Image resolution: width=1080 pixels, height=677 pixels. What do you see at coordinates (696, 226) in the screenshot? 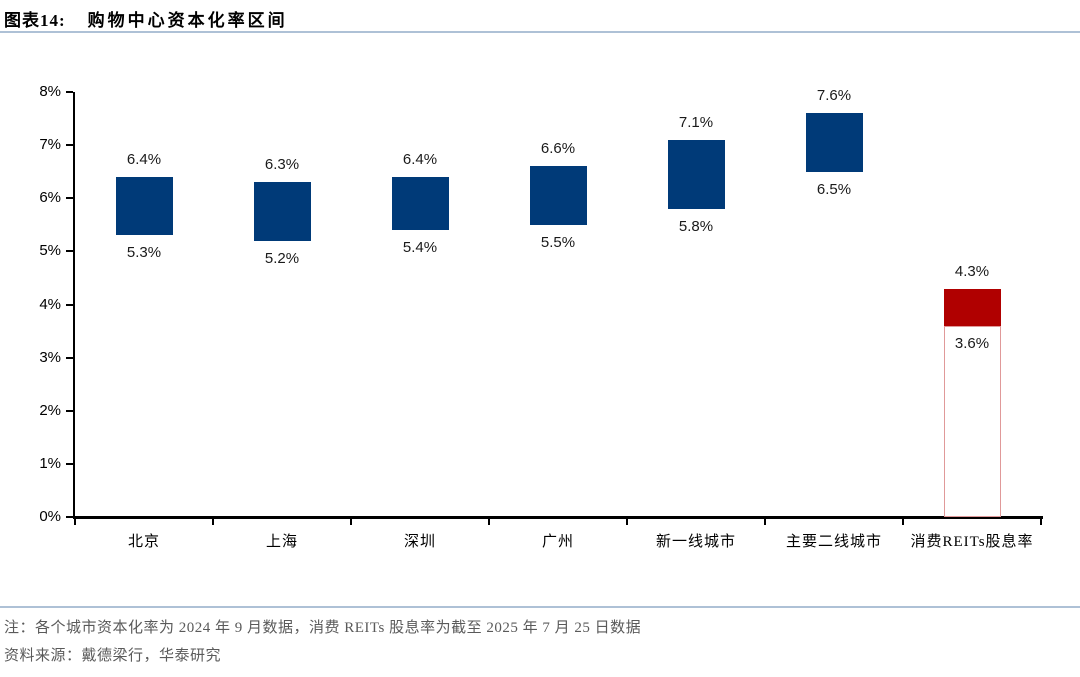
I see `bar-low-label-4: 5.8%` at bounding box center [696, 226].